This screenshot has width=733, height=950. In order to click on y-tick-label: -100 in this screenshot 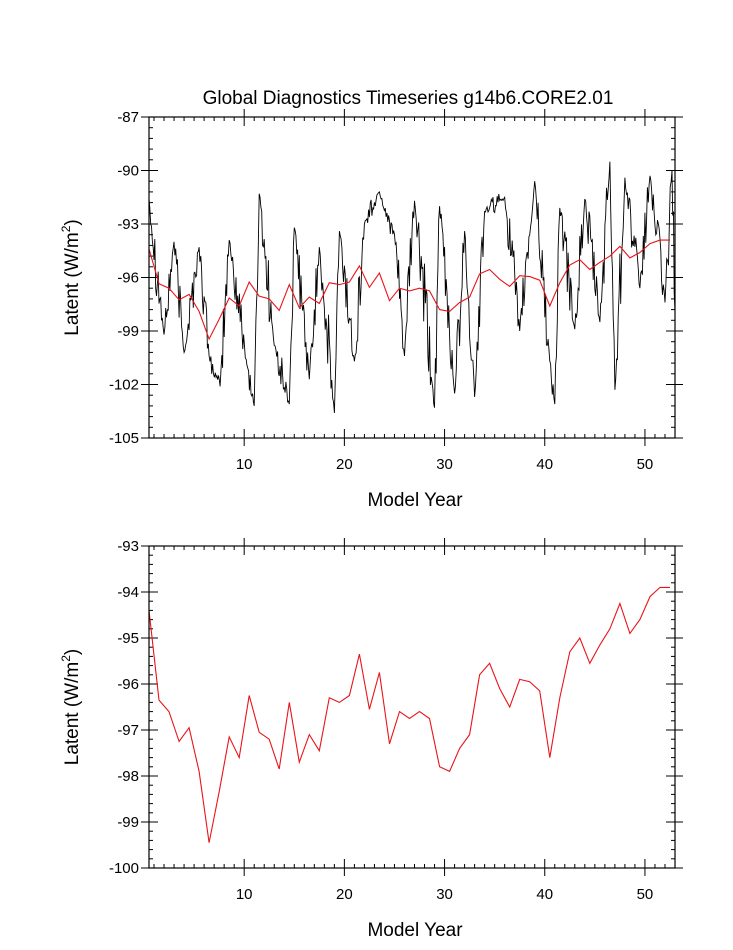, I will do `click(124, 868)`.